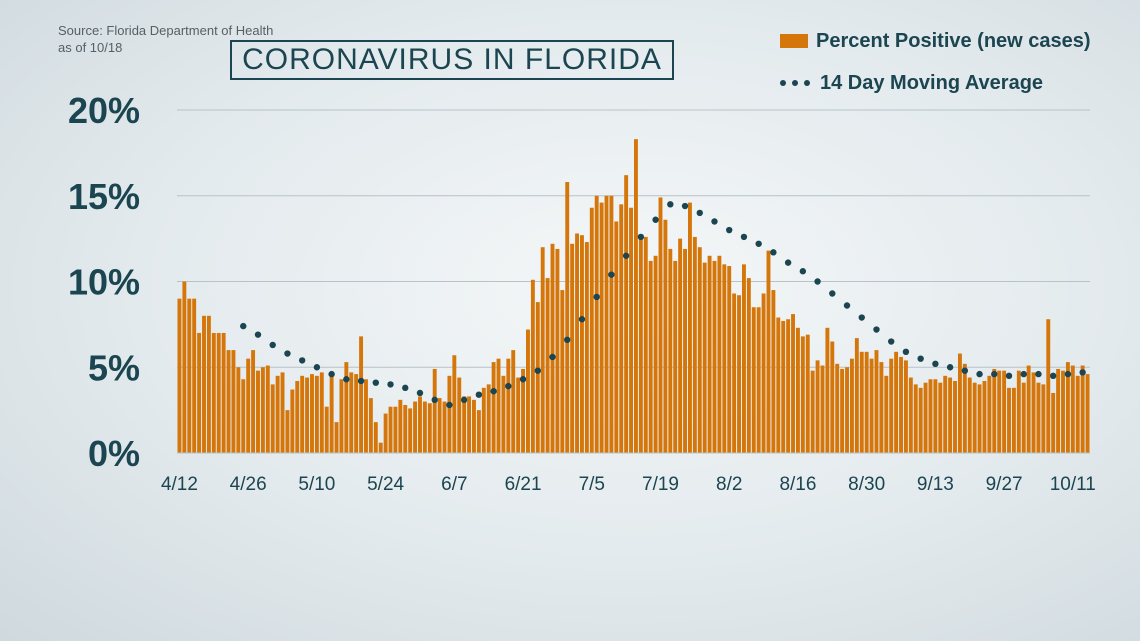 The height and width of the screenshot is (641, 1140). What do you see at coordinates (1073, 484) in the screenshot?
I see `x-tick-label: 10/11` at bounding box center [1073, 484].